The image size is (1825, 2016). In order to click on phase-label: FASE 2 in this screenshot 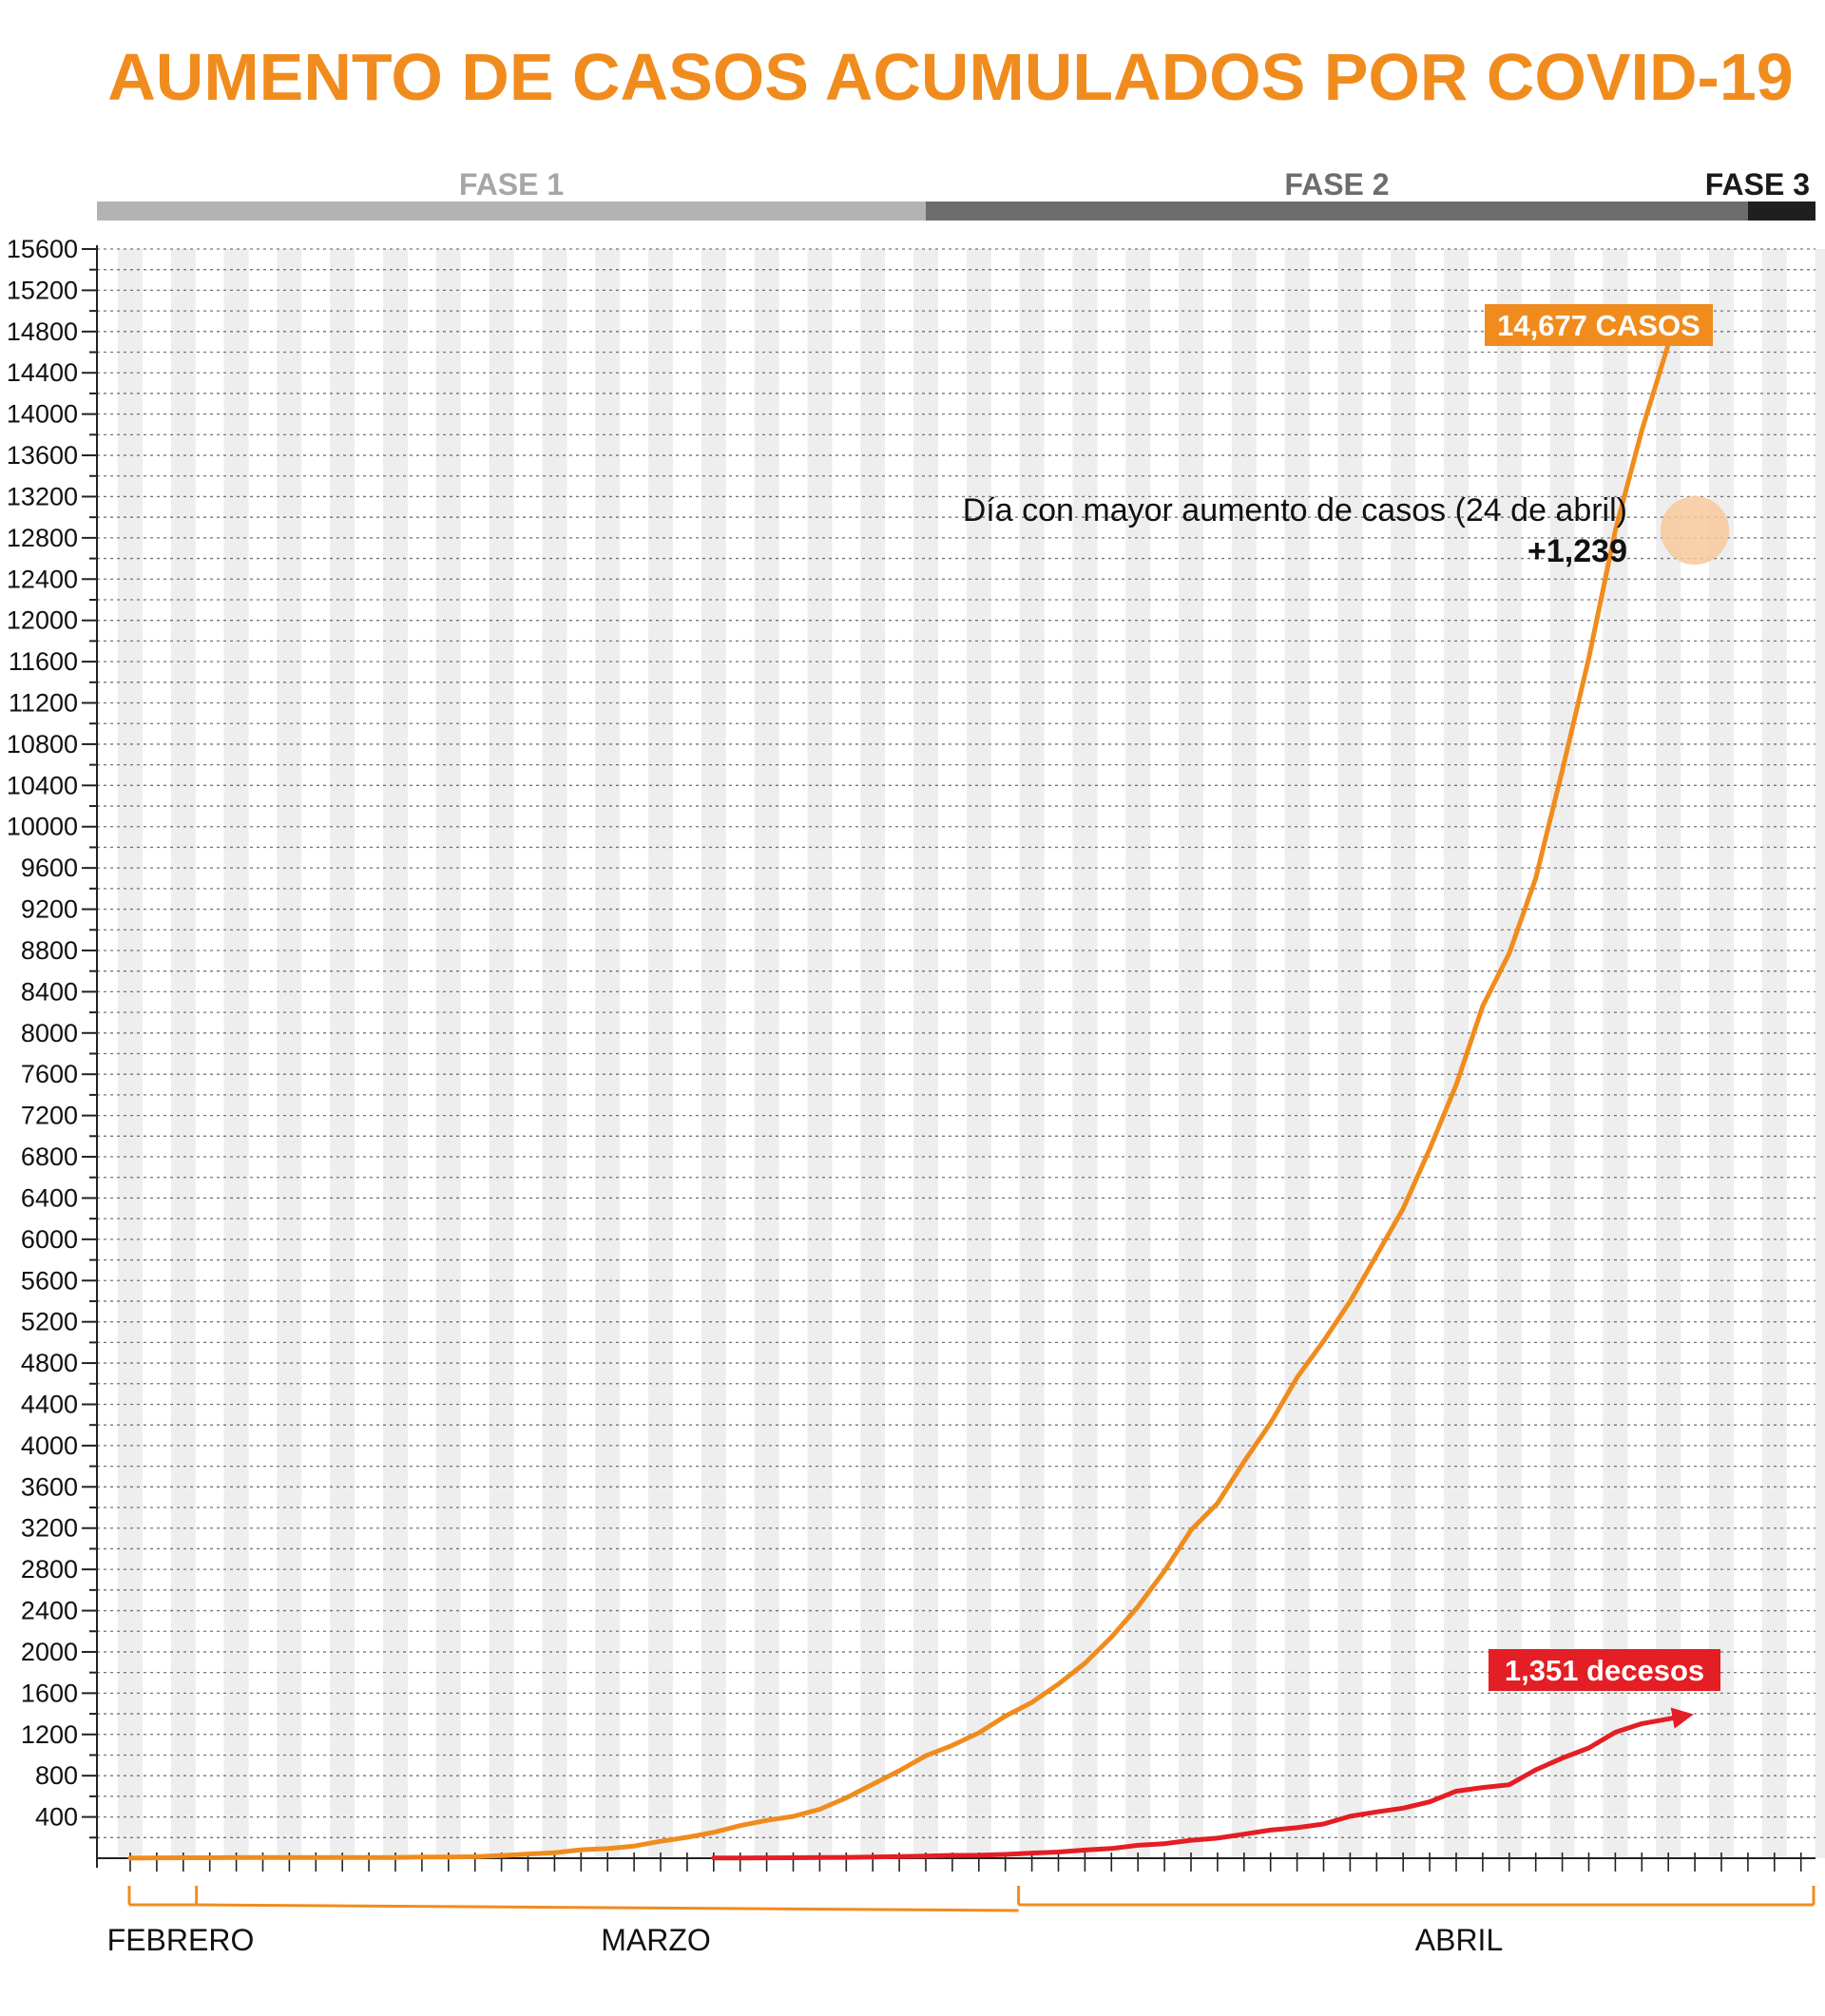, I will do `click(1336, 184)`.